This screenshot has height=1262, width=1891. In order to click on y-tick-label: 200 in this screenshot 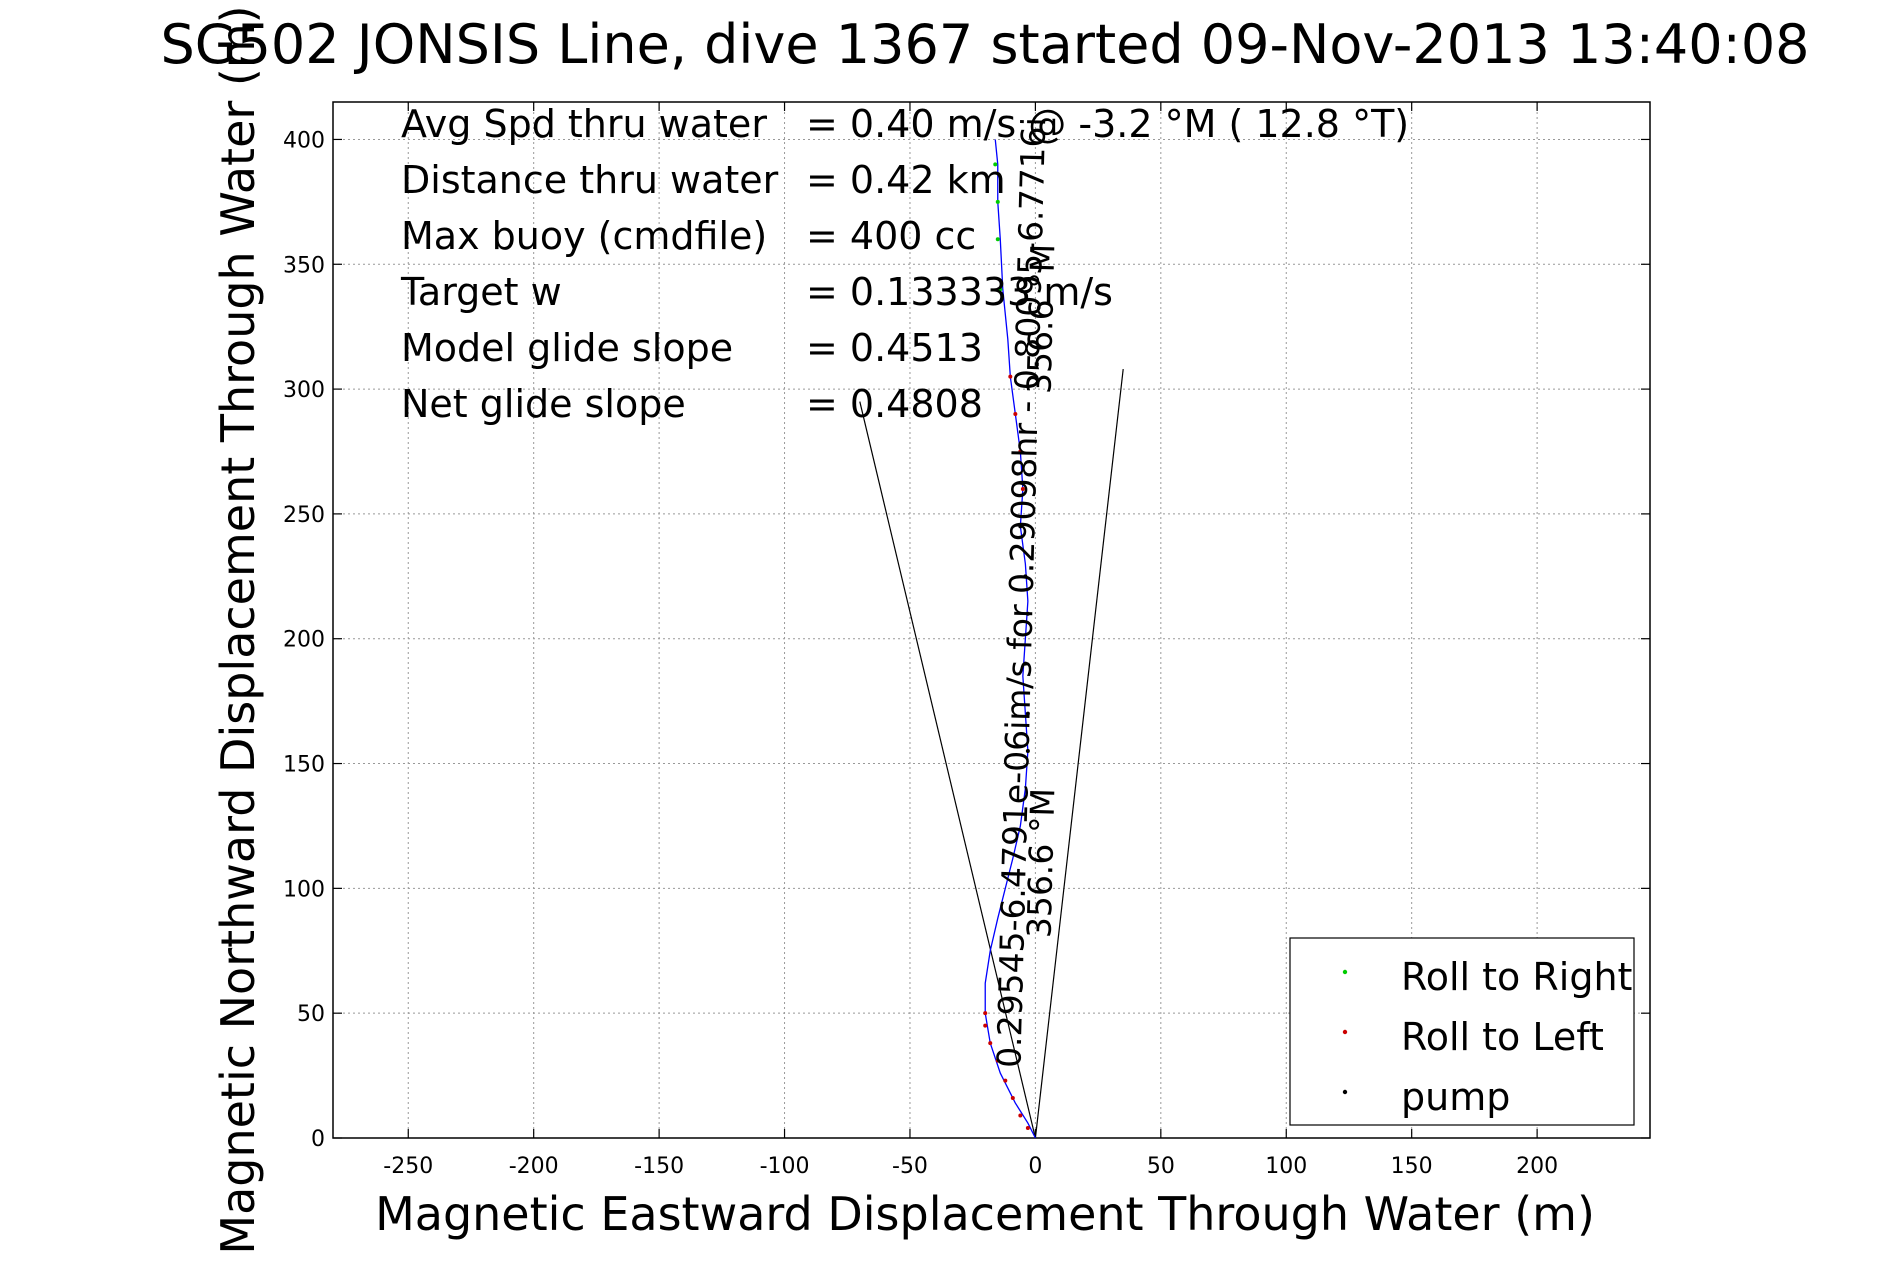, I will do `click(304, 640)`.